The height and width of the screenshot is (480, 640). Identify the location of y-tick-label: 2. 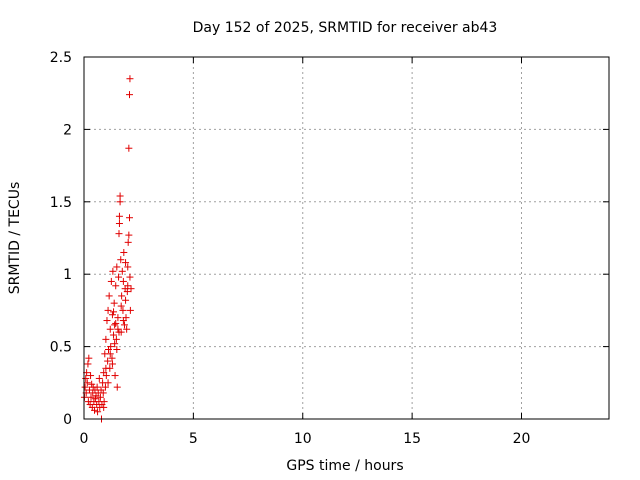
(67, 130).